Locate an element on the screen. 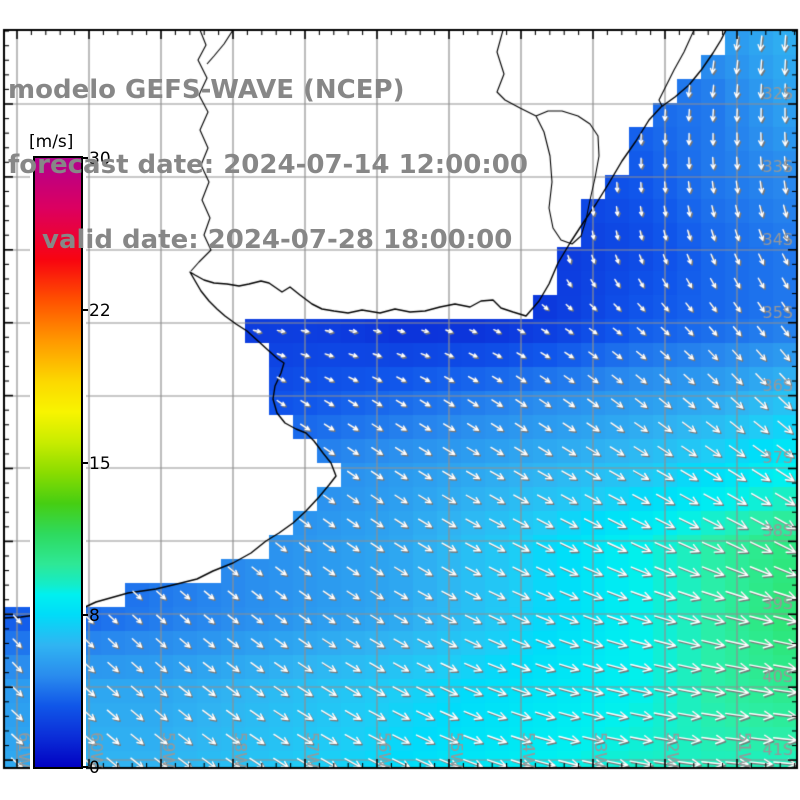 This screenshot has width=800, height=800. colorbar-tick-0: 0 is located at coordinates (94, 768).